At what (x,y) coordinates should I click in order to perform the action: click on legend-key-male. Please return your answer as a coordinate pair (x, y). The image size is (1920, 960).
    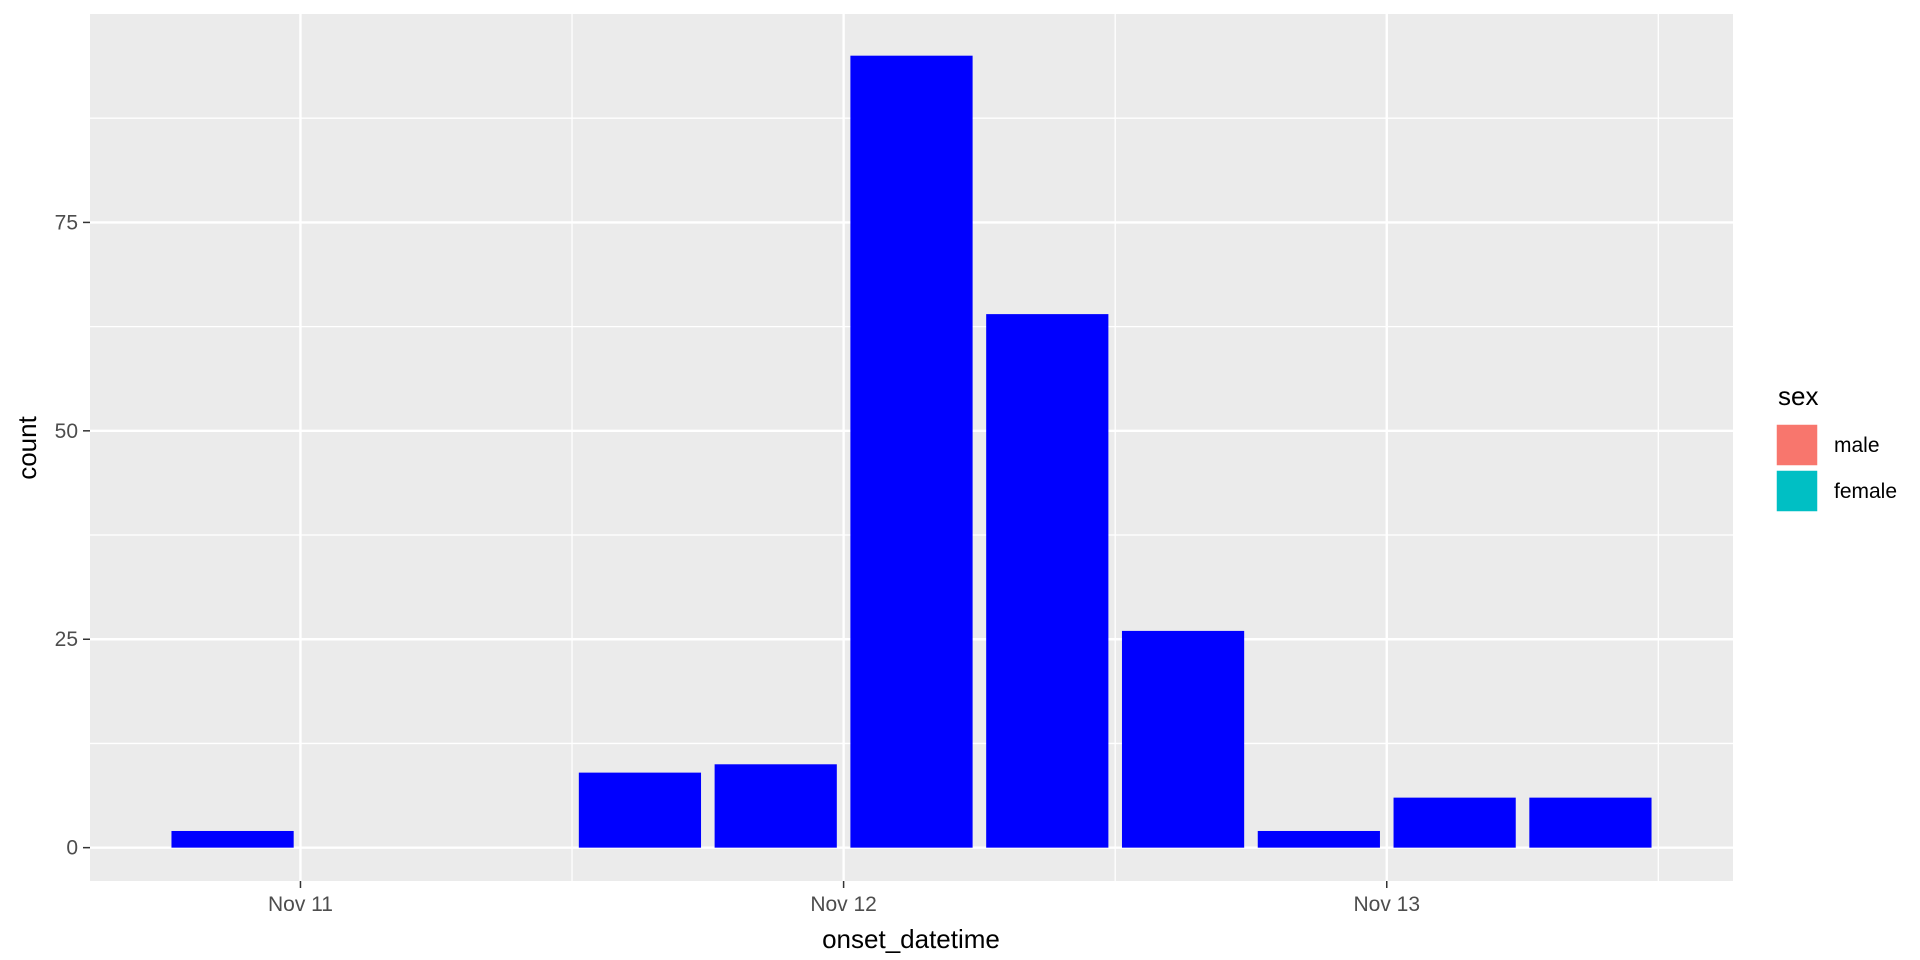
    Looking at the image, I should click on (1797, 445).